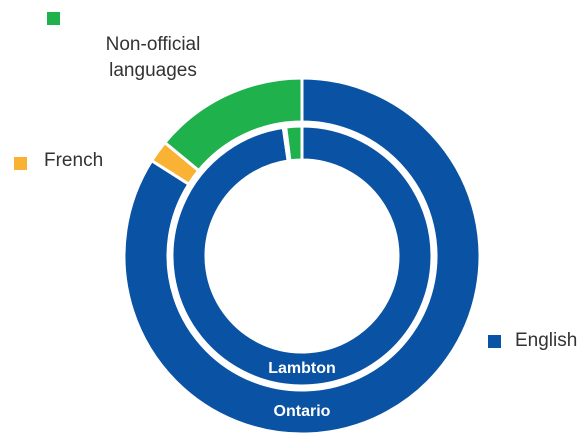  Describe the element at coordinates (302, 411) in the screenshot. I see `ring-label: Ontario` at that location.